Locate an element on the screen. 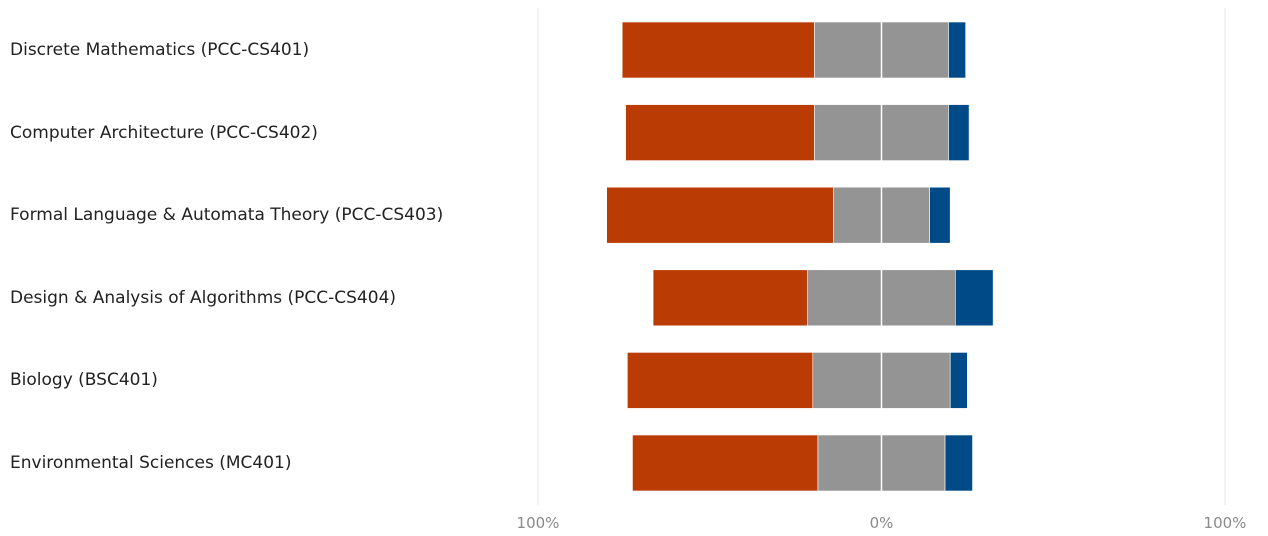  category-label: Biology (BSC401) is located at coordinates (84, 380).